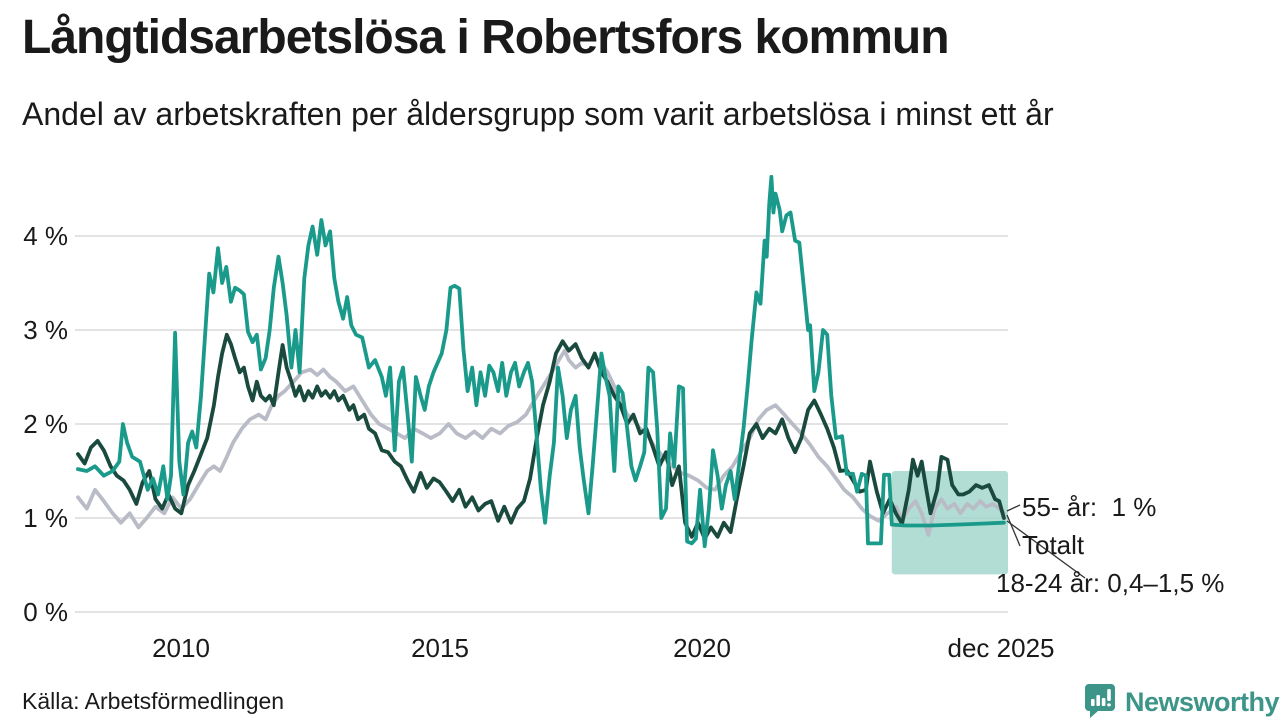 This screenshot has height=720, width=1280. What do you see at coordinates (1089, 507) in the screenshot?
I see `series-end-label-55-ar: 55- år: 1 %` at bounding box center [1089, 507].